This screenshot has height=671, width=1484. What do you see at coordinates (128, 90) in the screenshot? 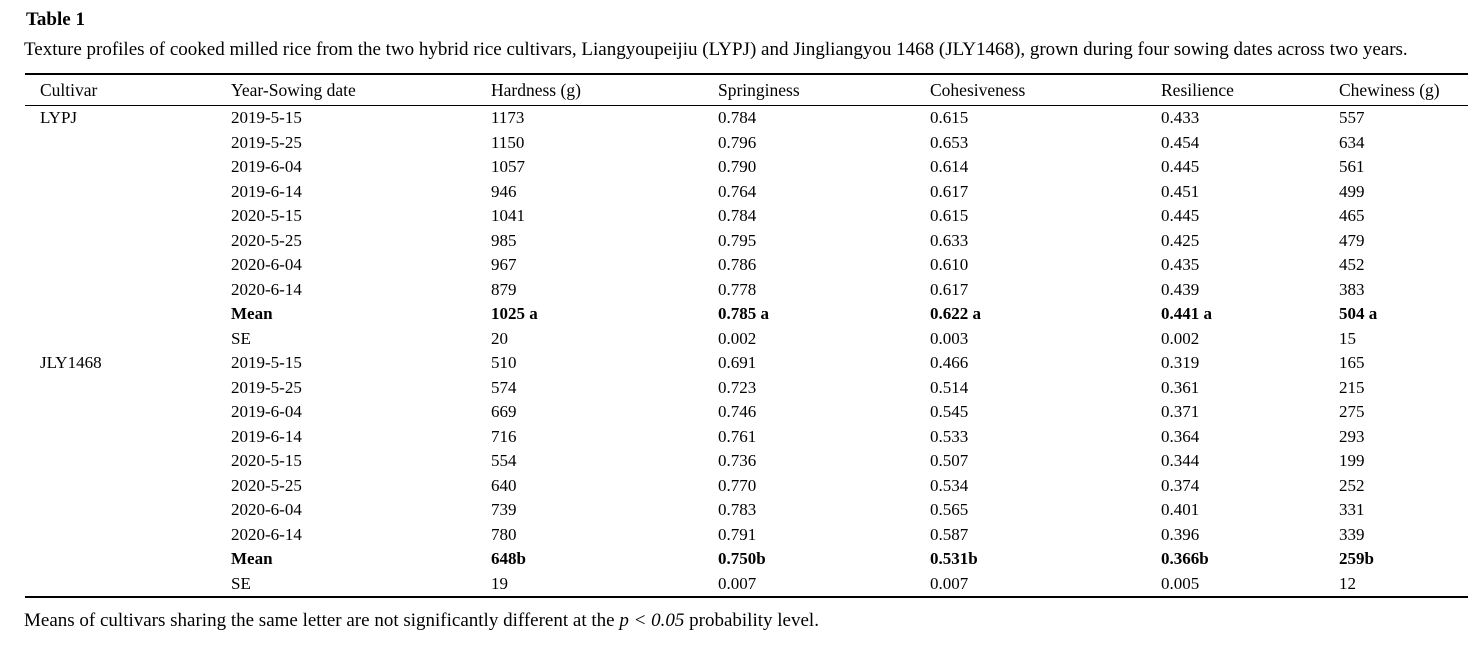
I see `column-header-cultivar: Cultivar` at bounding box center [128, 90].